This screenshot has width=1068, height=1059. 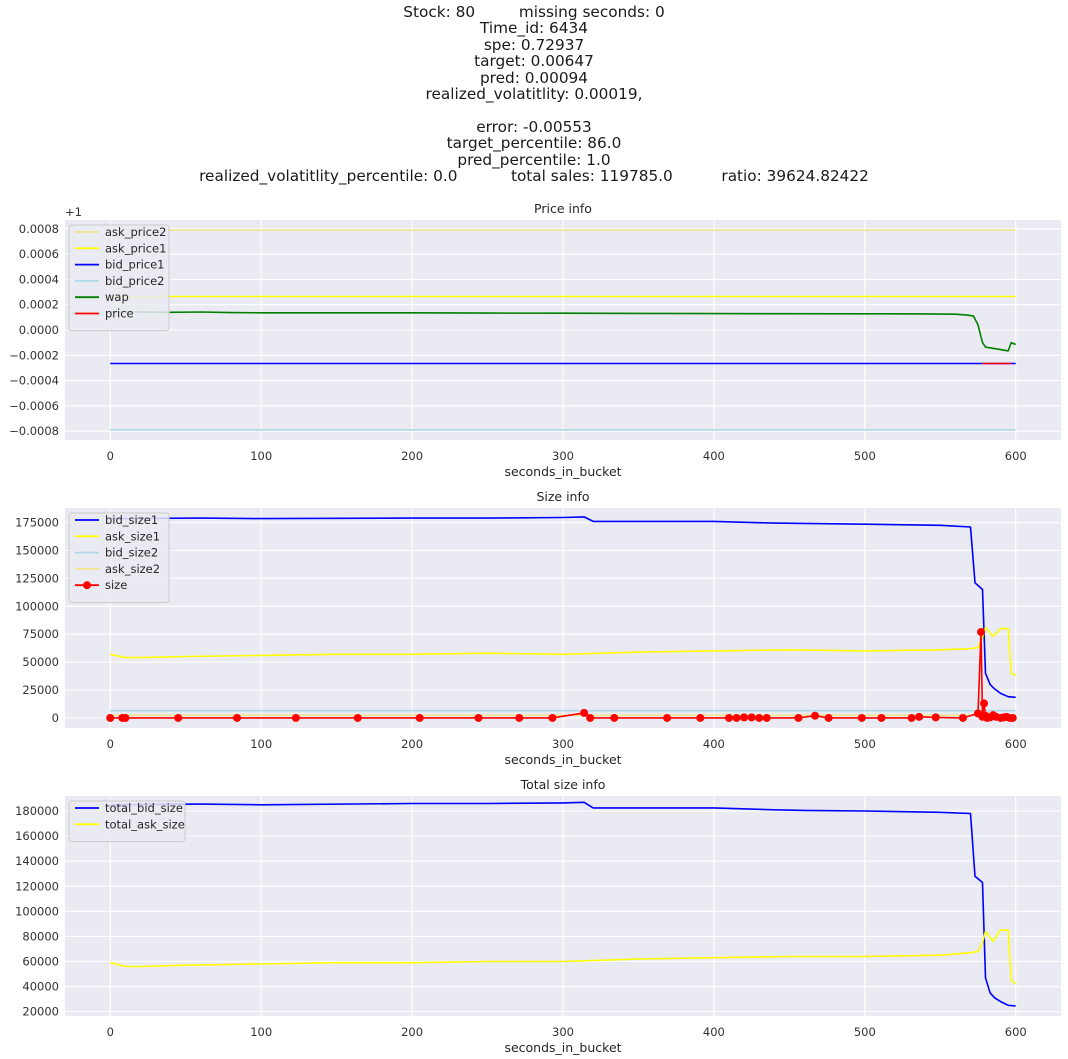 I want to click on y-tick-label: 140000, so click(x=37, y=861).